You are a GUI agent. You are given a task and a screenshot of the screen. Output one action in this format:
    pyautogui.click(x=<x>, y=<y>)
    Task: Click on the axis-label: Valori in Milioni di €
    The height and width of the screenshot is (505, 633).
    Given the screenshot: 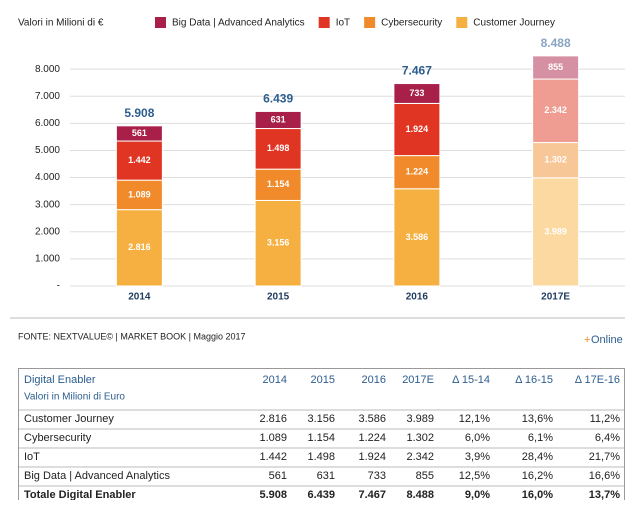 What is the action you would take?
    pyautogui.click(x=61, y=23)
    